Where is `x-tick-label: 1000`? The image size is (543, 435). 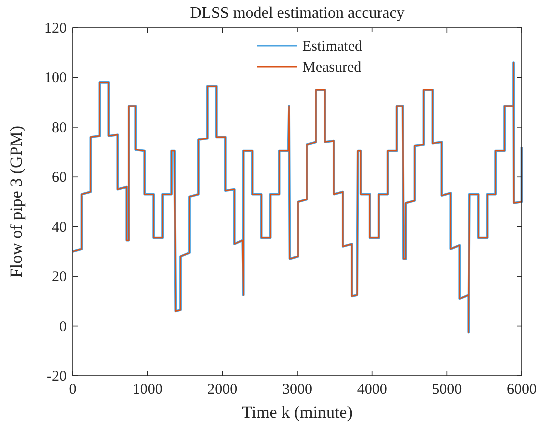
x-tick-label: 1000 is located at coordinates (147, 390).